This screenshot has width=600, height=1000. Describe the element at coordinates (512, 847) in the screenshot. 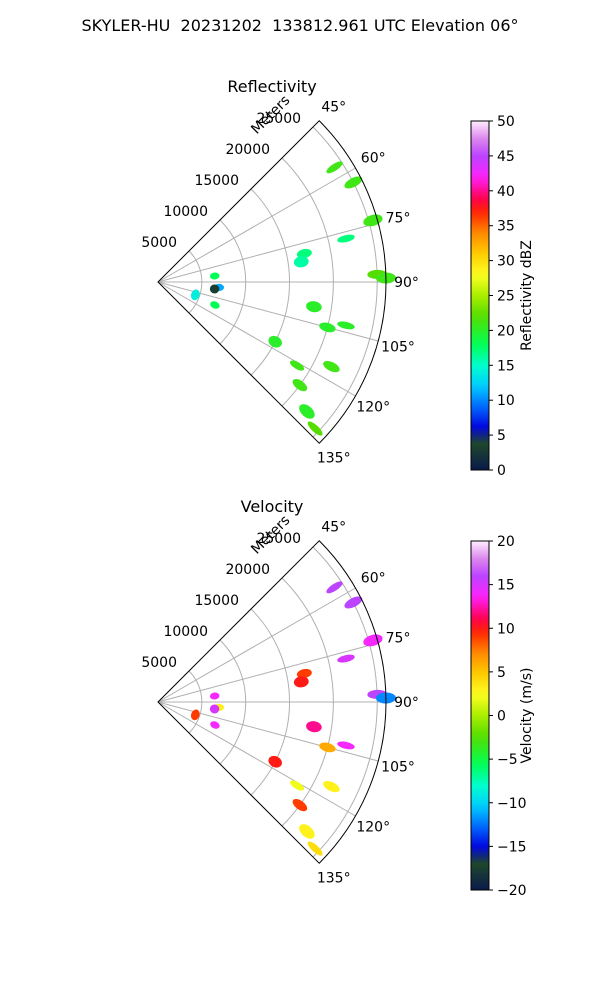

I see `colorbar-tick-label: −15` at that location.